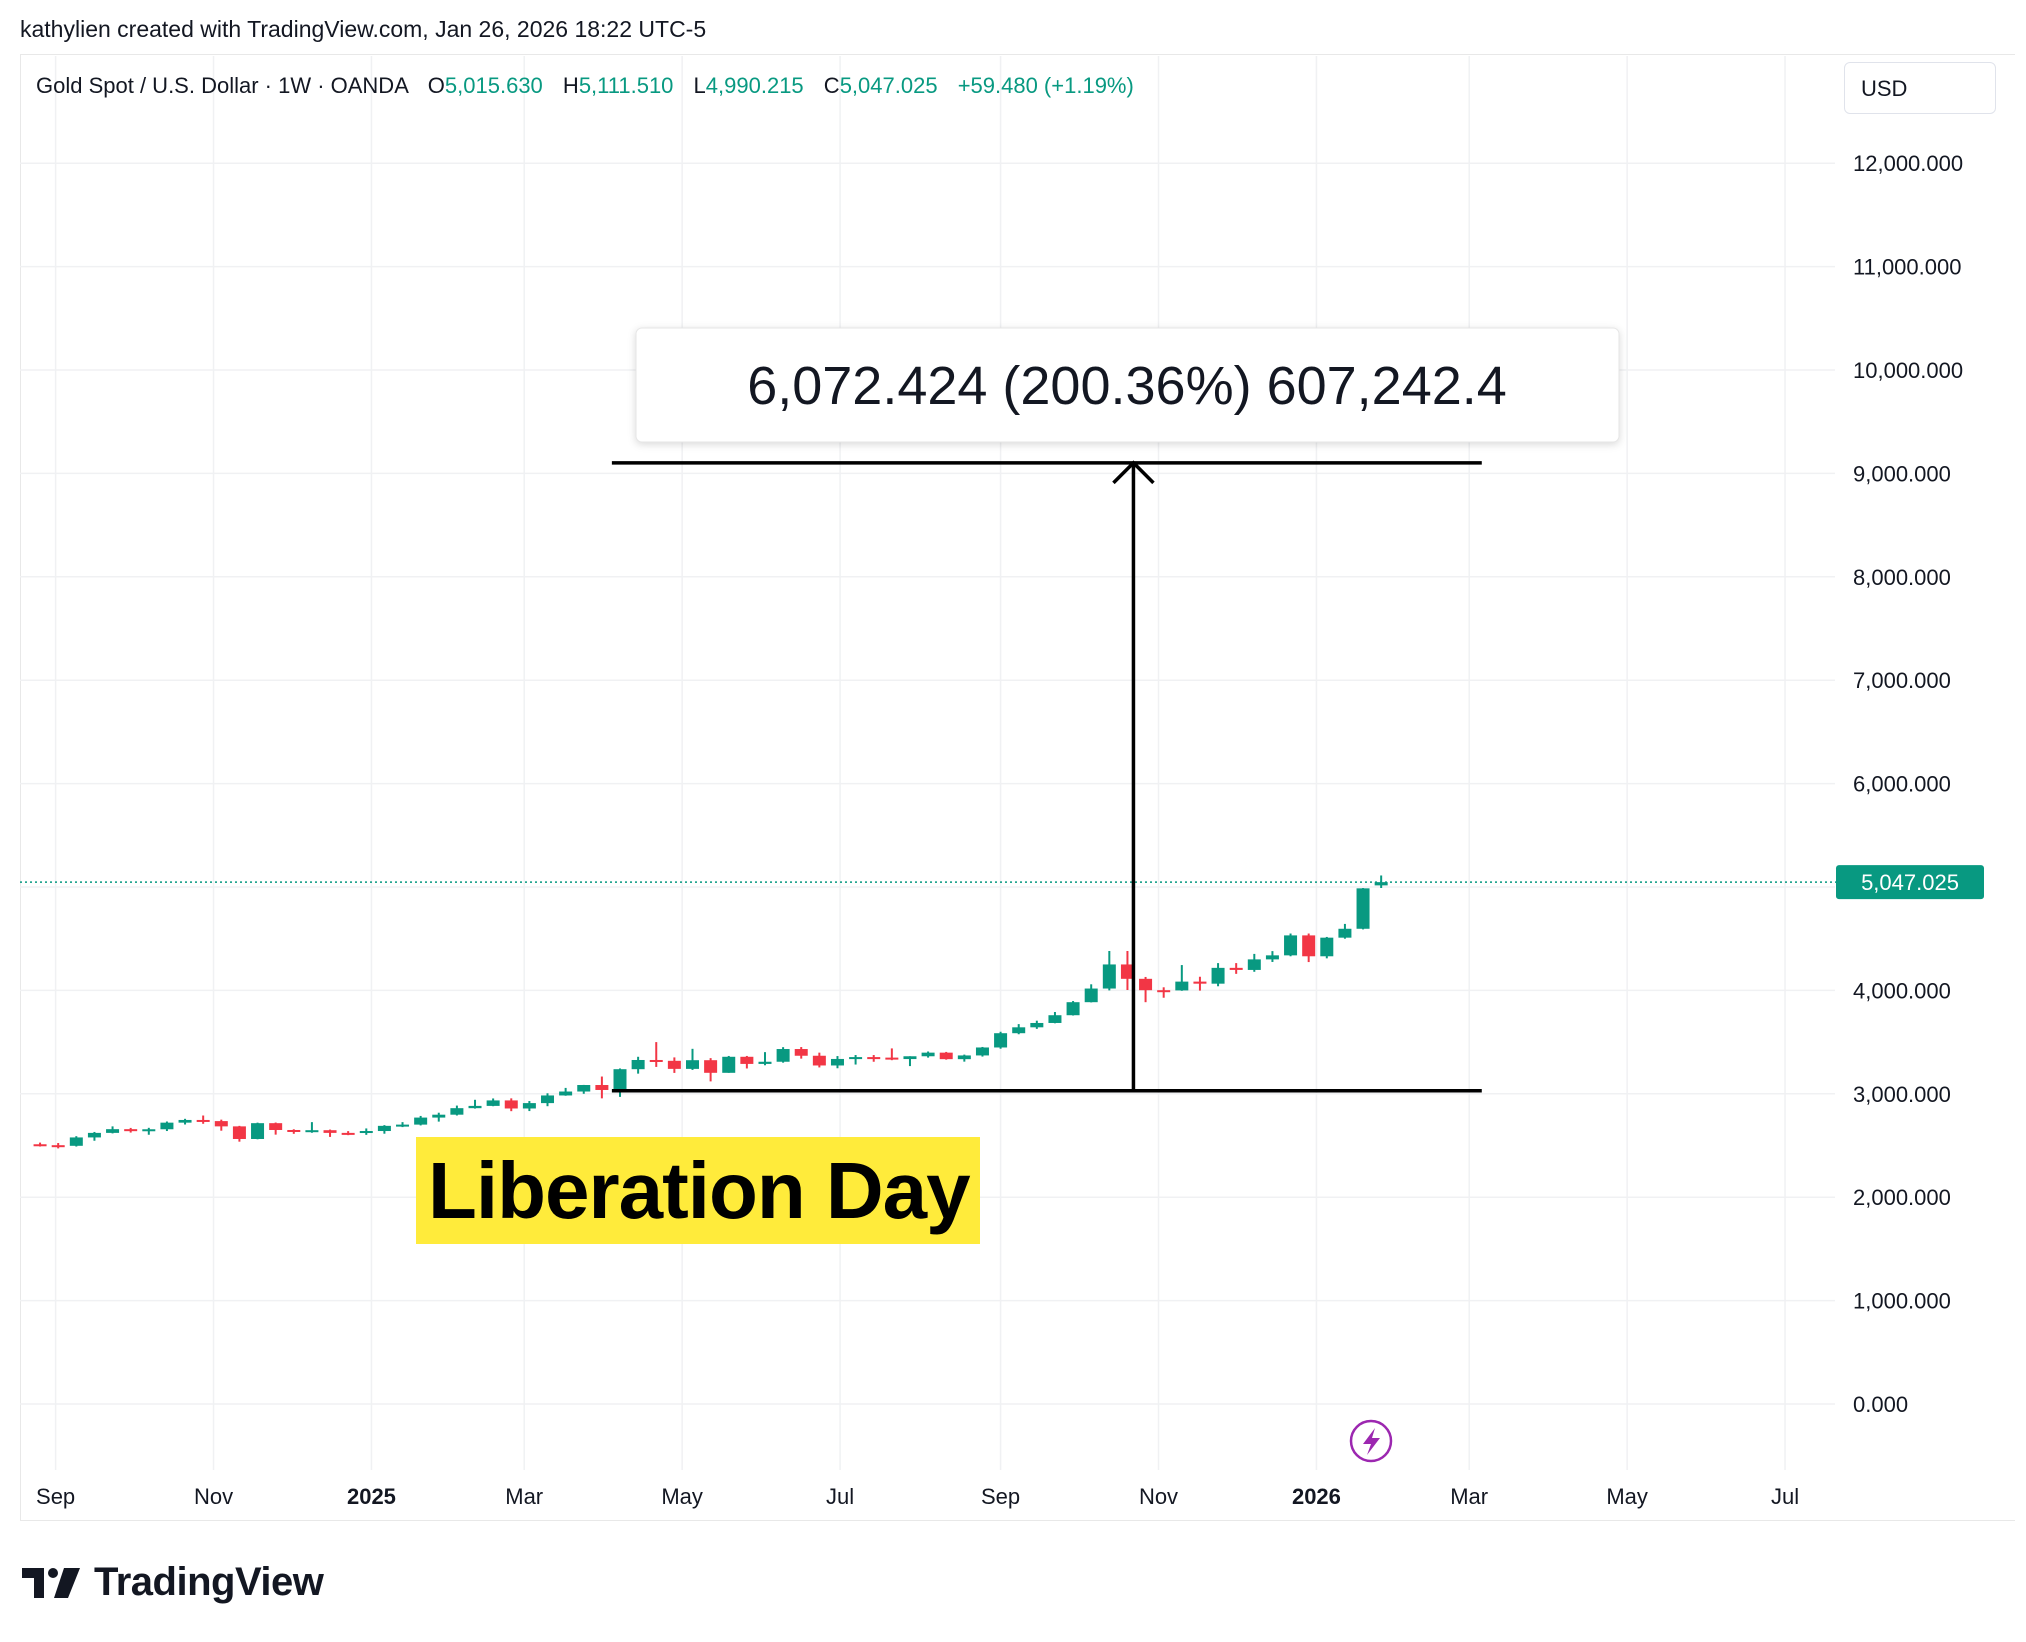  Describe the element at coordinates (1045, 85) in the screenshot. I see `change-value: +59.480 (+1.19%)` at that location.